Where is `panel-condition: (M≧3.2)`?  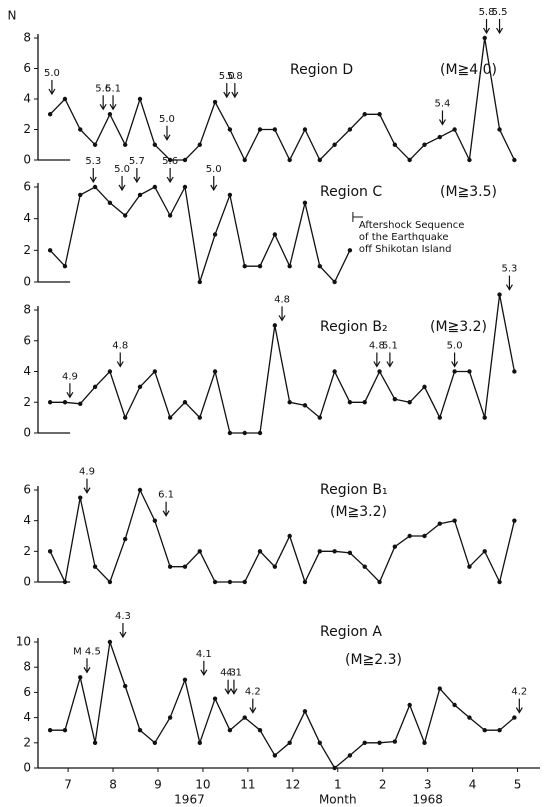 panel-condition: (M≧3.2) is located at coordinates (458, 327).